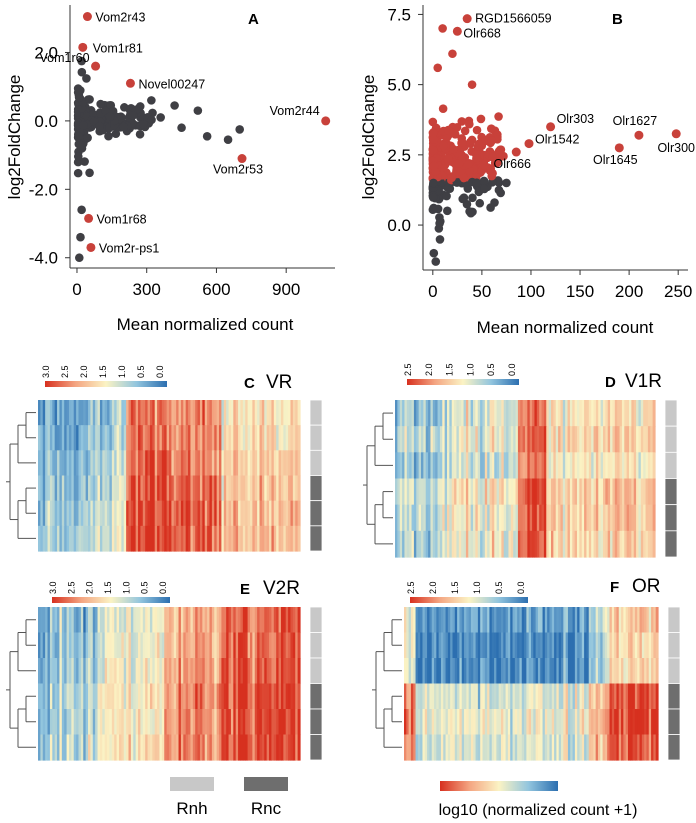  I want to click on point-label: Olr303, so click(576, 119).